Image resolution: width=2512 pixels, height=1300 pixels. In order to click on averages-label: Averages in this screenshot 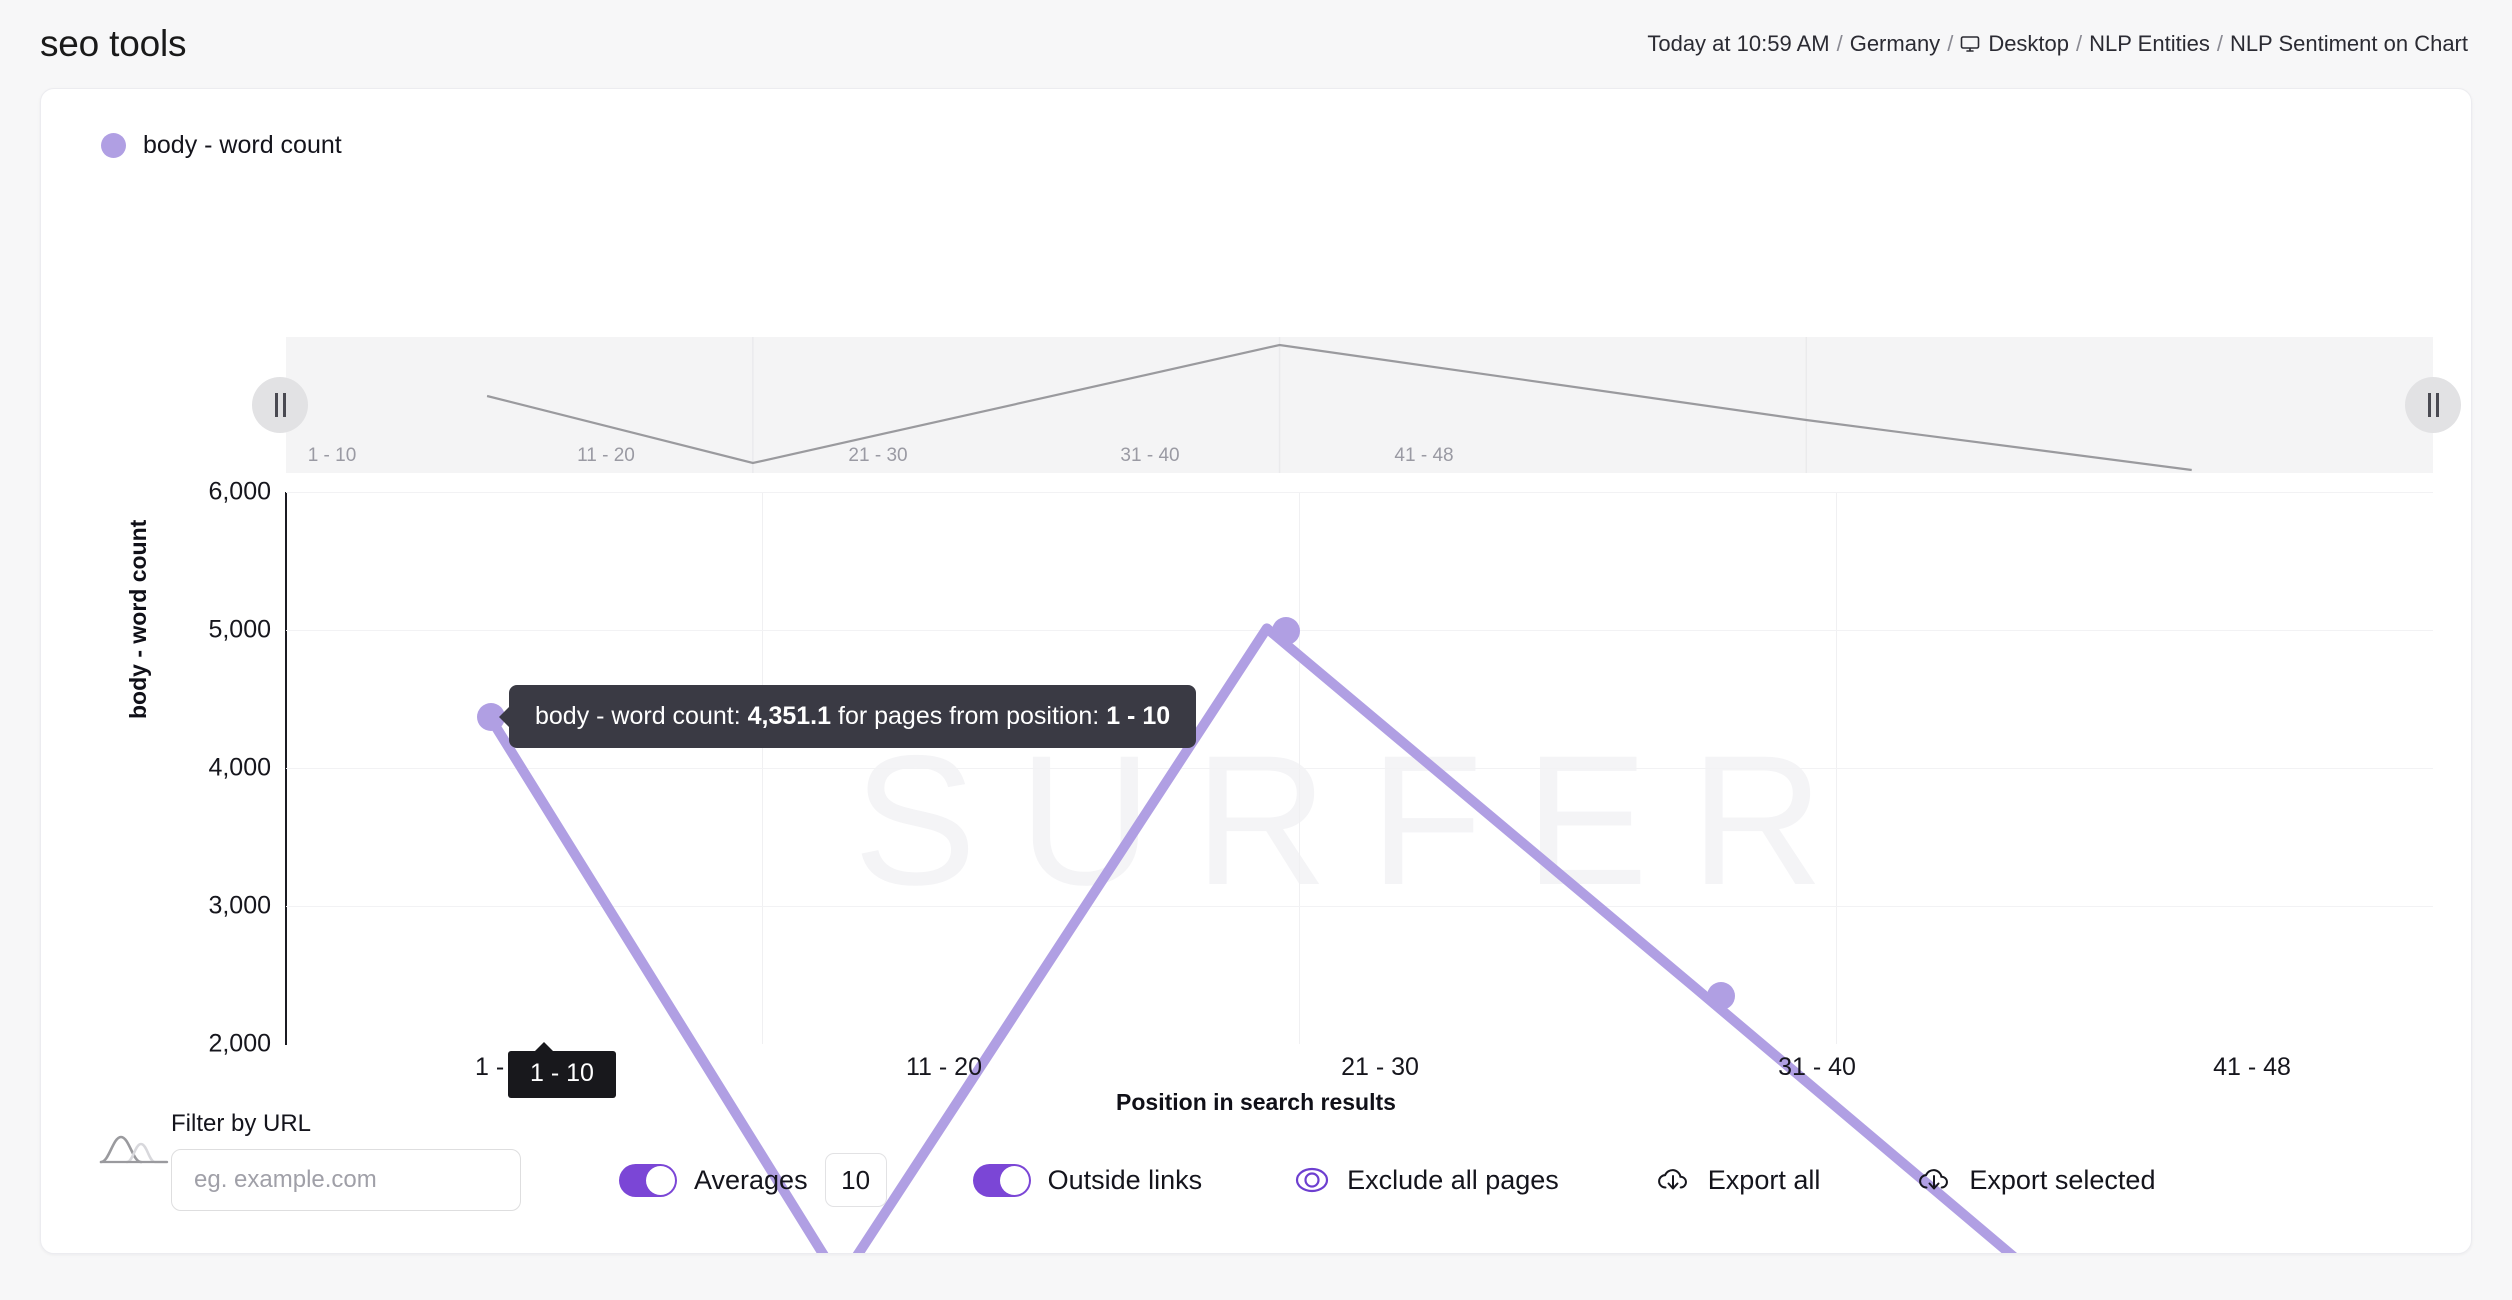, I will do `click(751, 1179)`.